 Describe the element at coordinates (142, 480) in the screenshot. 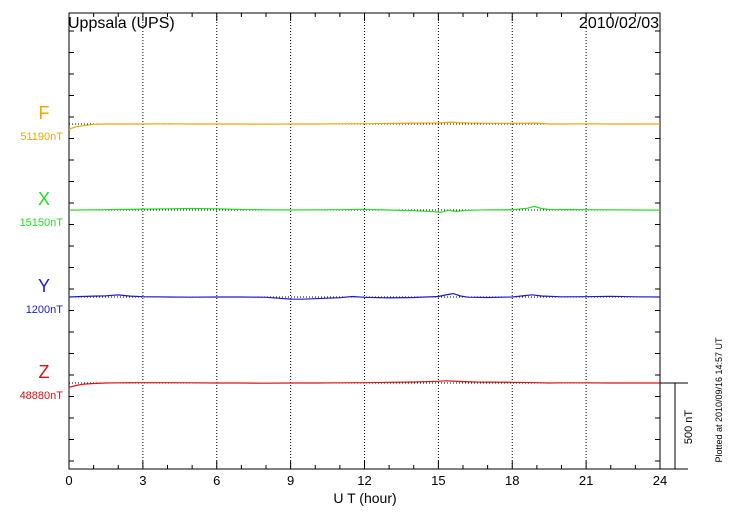

I see `x-tick-label: 3` at that location.